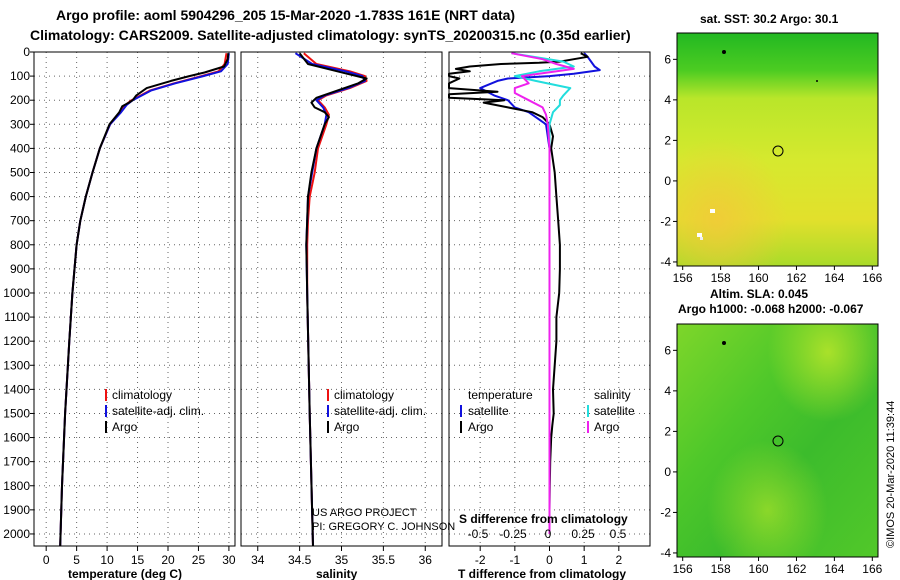  What do you see at coordinates (383, 527) in the screenshot?
I see `credit-pi: PI: GREGORY C. JOHNSON` at bounding box center [383, 527].